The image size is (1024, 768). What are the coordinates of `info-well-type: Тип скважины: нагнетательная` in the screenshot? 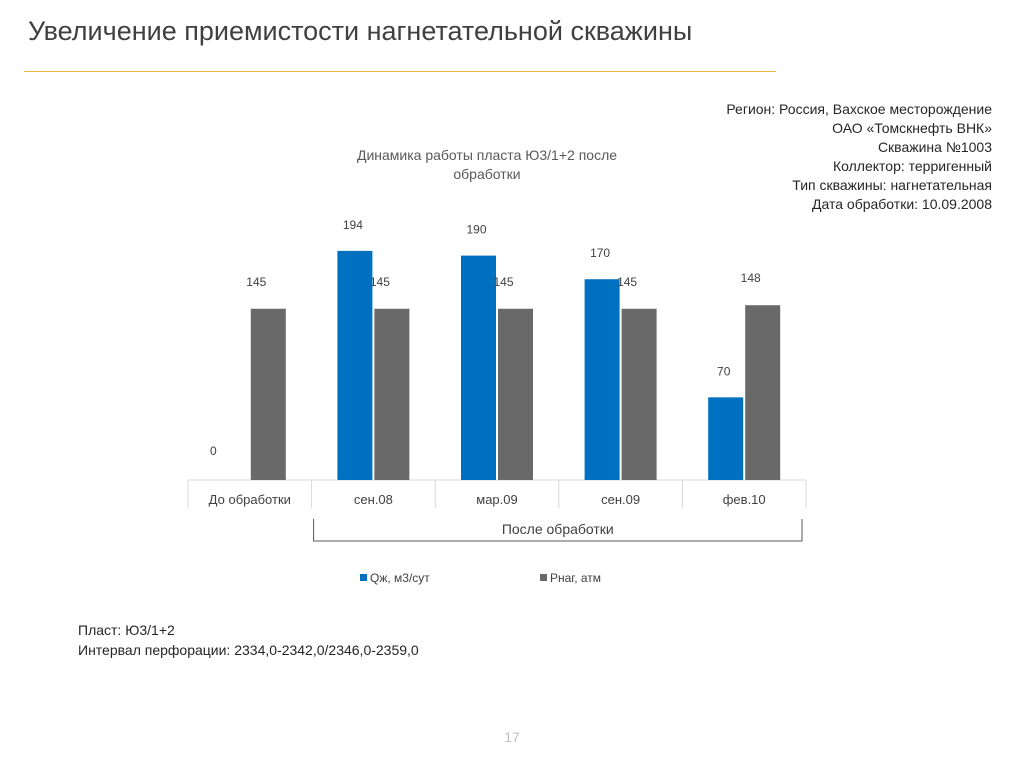 It's located at (892, 185).